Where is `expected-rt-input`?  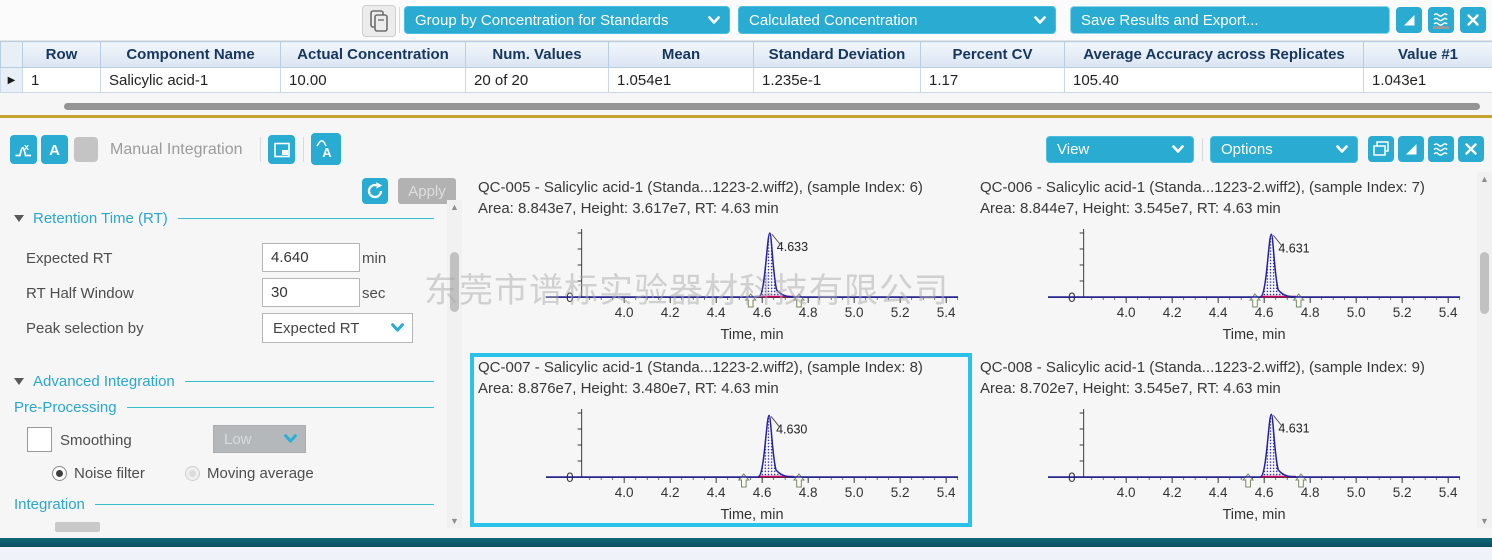 expected-rt-input is located at coordinates (311, 257).